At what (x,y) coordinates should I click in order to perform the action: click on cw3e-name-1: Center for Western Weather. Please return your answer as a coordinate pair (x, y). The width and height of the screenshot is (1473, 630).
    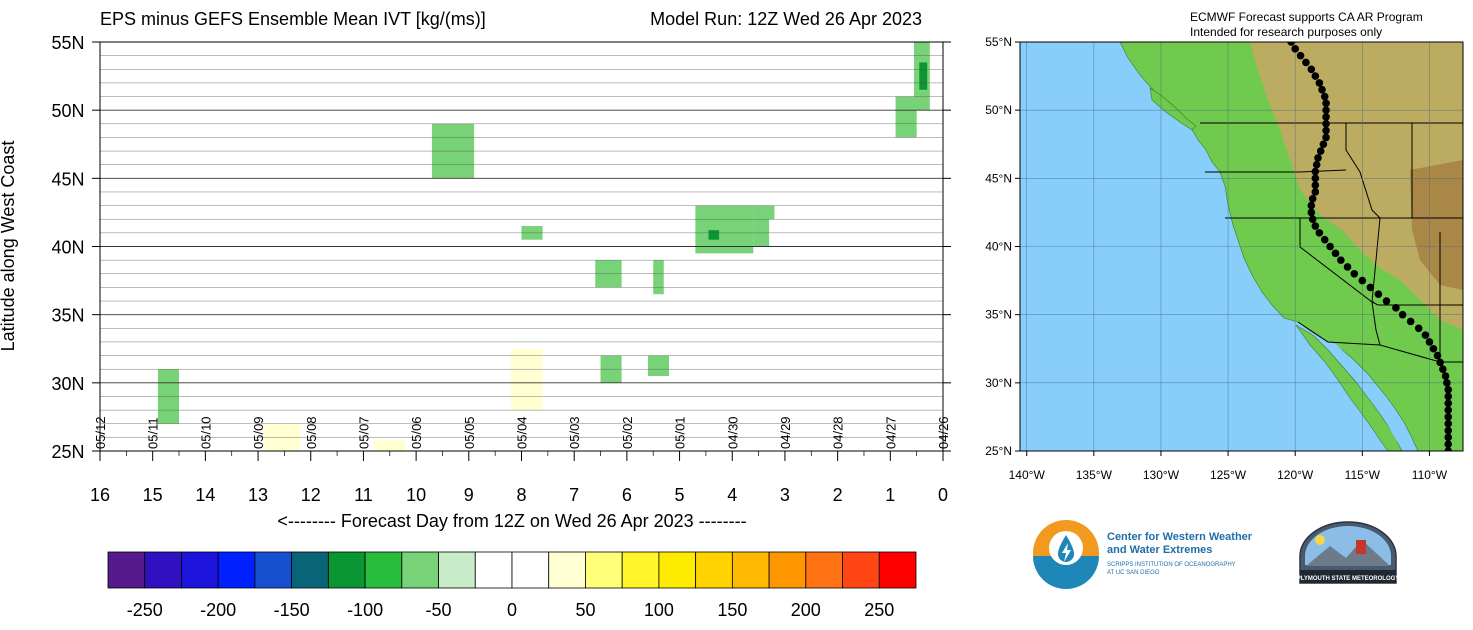
    Looking at the image, I should click on (1180, 537).